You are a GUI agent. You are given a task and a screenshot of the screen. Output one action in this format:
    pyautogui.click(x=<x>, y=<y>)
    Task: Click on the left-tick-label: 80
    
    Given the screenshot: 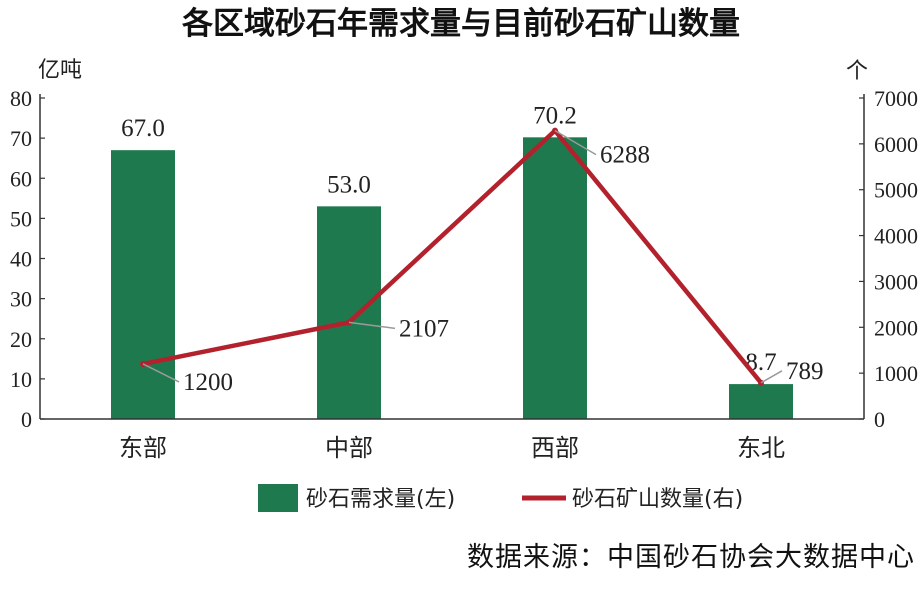 What is the action you would take?
    pyautogui.click(x=21, y=98)
    